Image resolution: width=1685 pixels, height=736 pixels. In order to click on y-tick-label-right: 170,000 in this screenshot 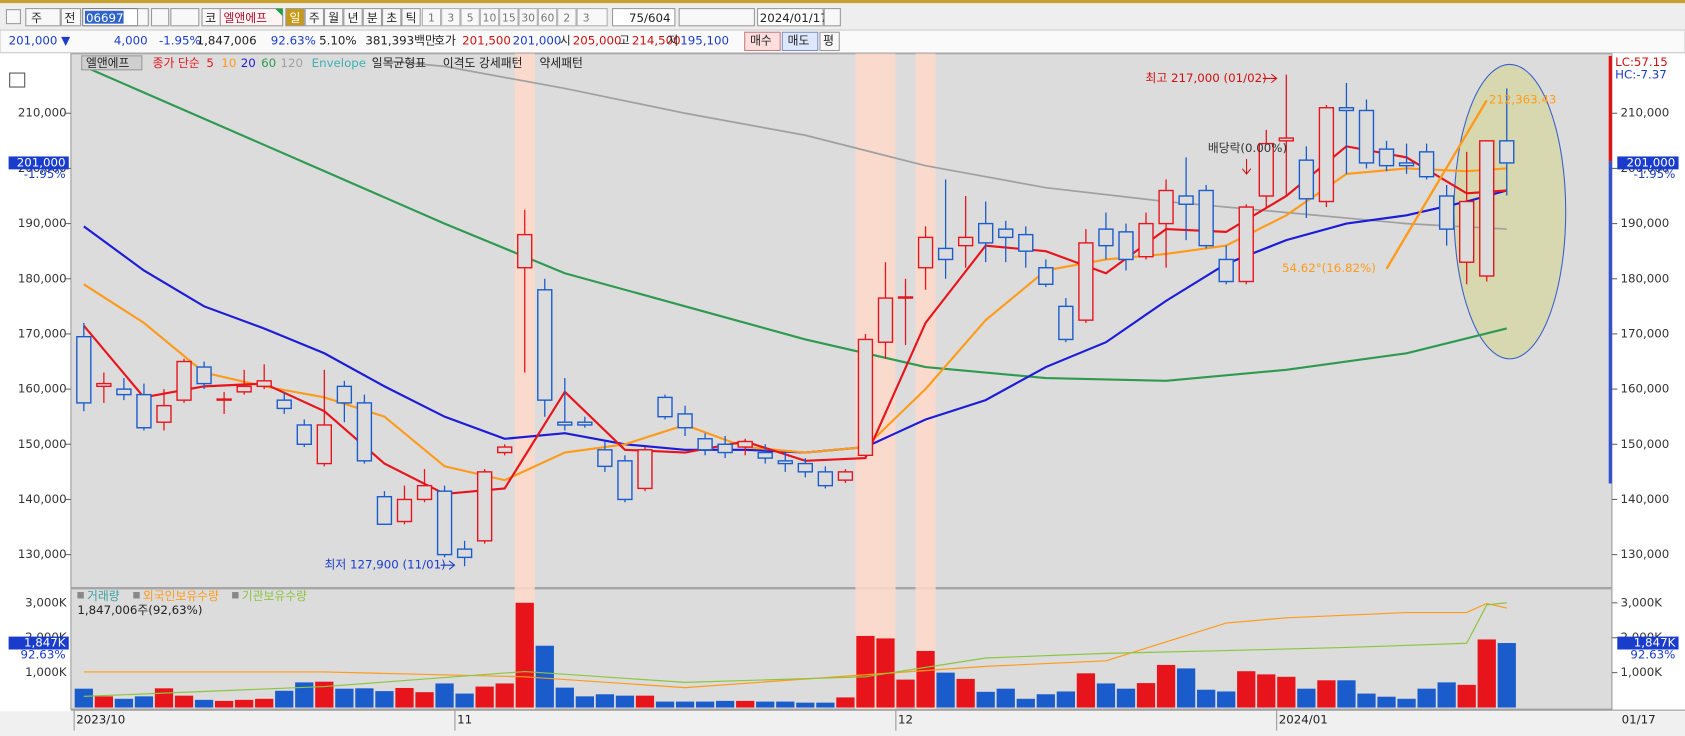, I will do `click(1645, 333)`.